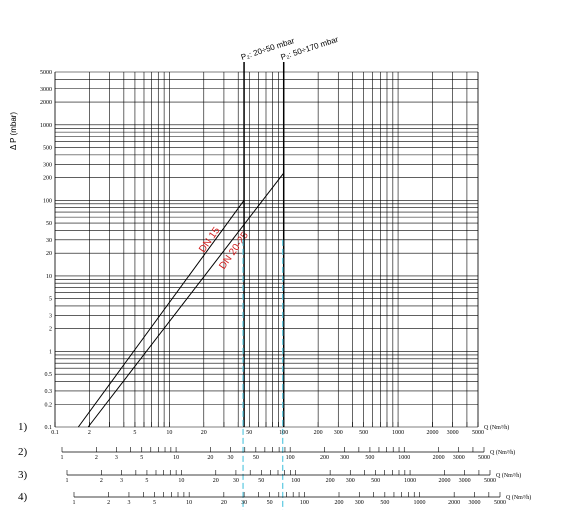 This screenshot has width=561, height=531. Describe the element at coordinates (23, 452) in the screenshot. I see `scale-number: 2)` at that location.